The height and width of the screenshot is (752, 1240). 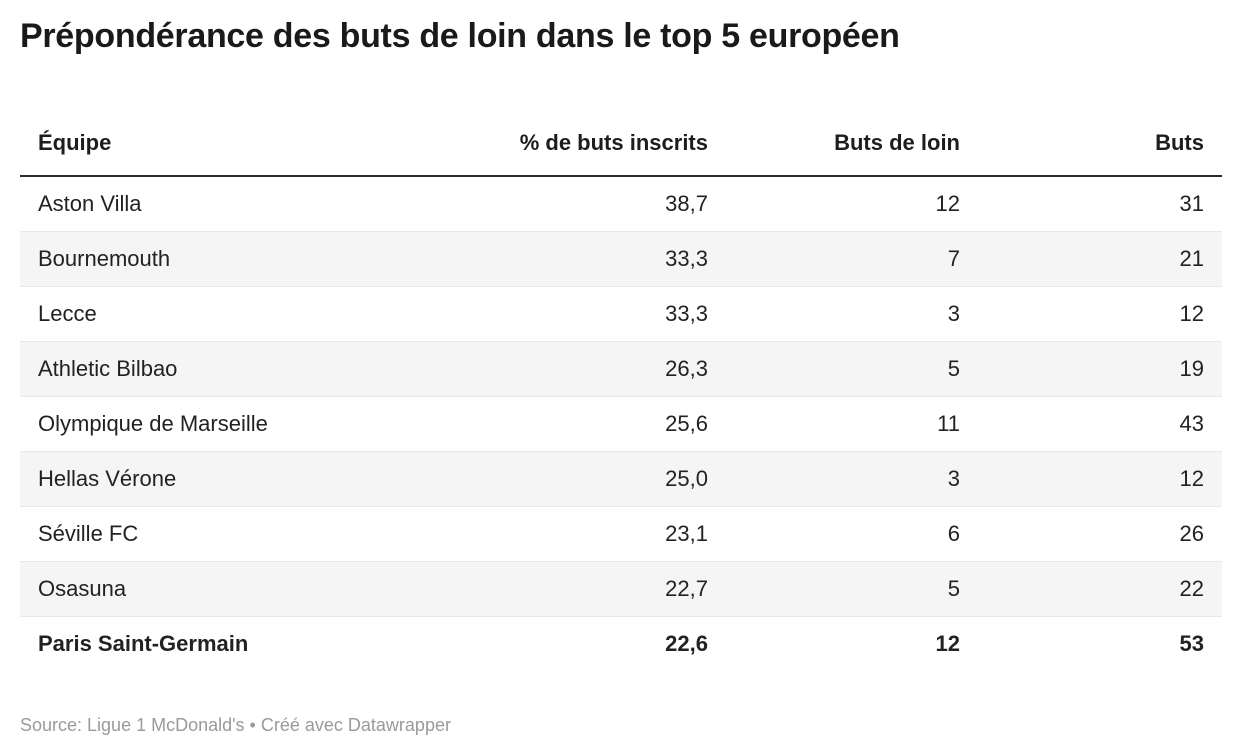 What do you see at coordinates (852, 259) in the screenshot?
I see `cell-buts-de-loin: 7` at bounding box center [852, 259].